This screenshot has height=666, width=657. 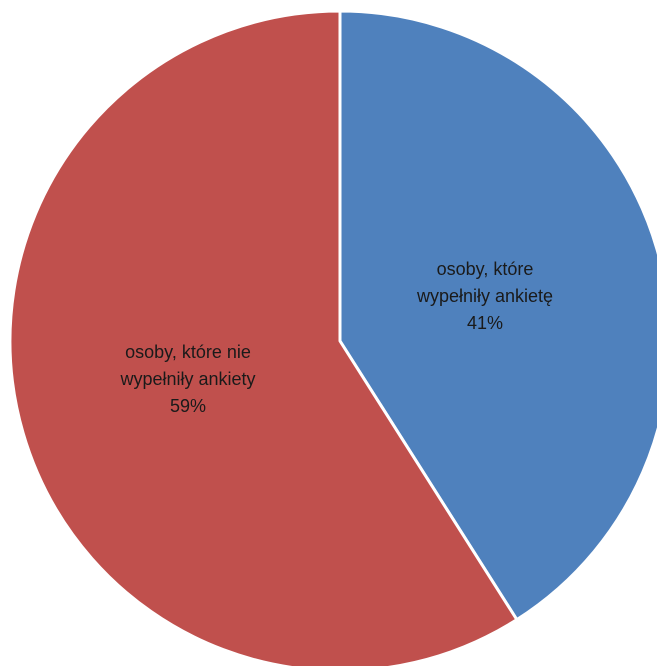 I want to click on slice-category-label: wypełniły ankiety, so click(x=187, y=379).